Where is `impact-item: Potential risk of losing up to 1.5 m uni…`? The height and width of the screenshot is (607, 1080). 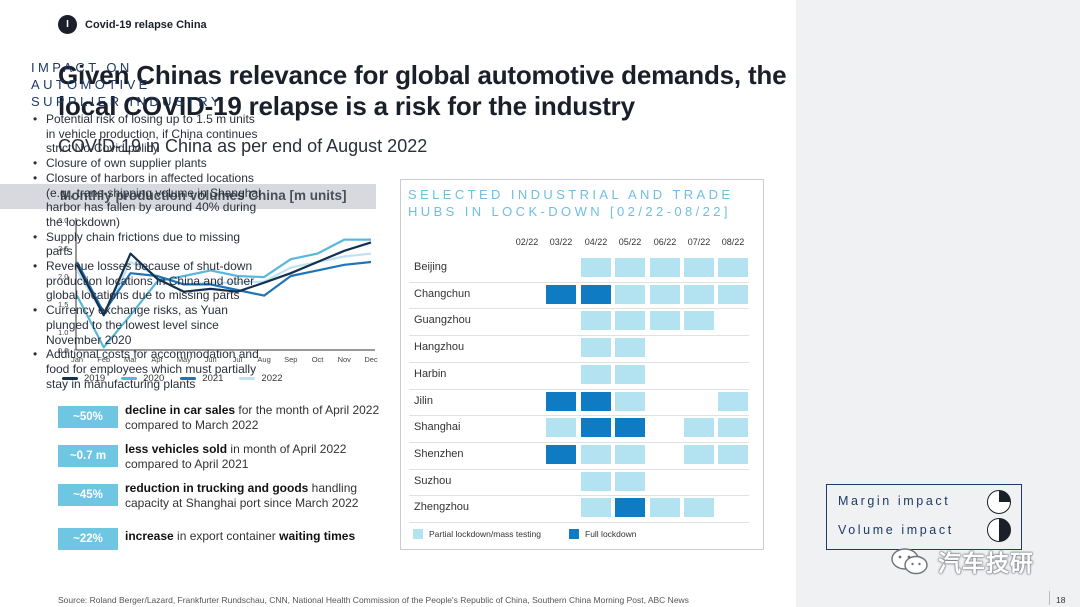 impact-item: Potential risk of losing up to 1.5 m uni… is located at coordinates (146, 134).